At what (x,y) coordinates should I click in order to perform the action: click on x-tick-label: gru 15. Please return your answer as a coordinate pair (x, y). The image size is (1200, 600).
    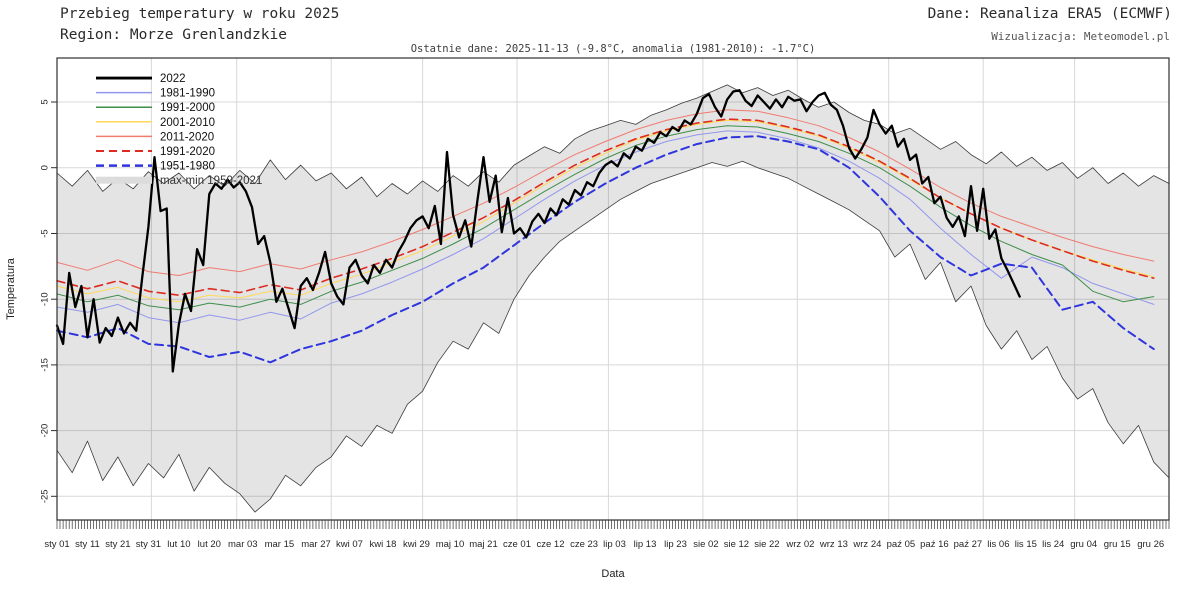
    Looking at the image, I should click on (1117, 544).